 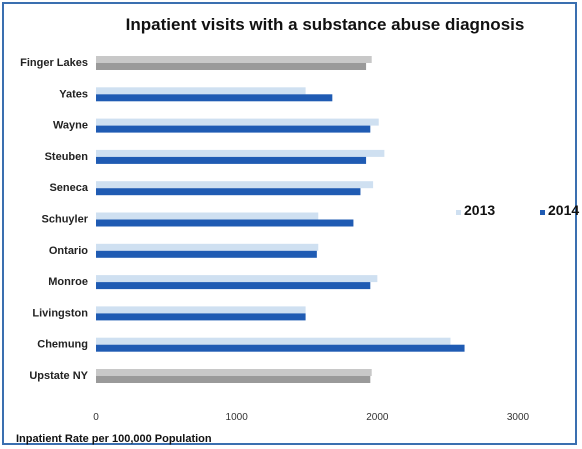 What do you see at coordinates (458, 212) in the screenshot?
I see `legend-swatch-2013` at bounding box center [458, 212].